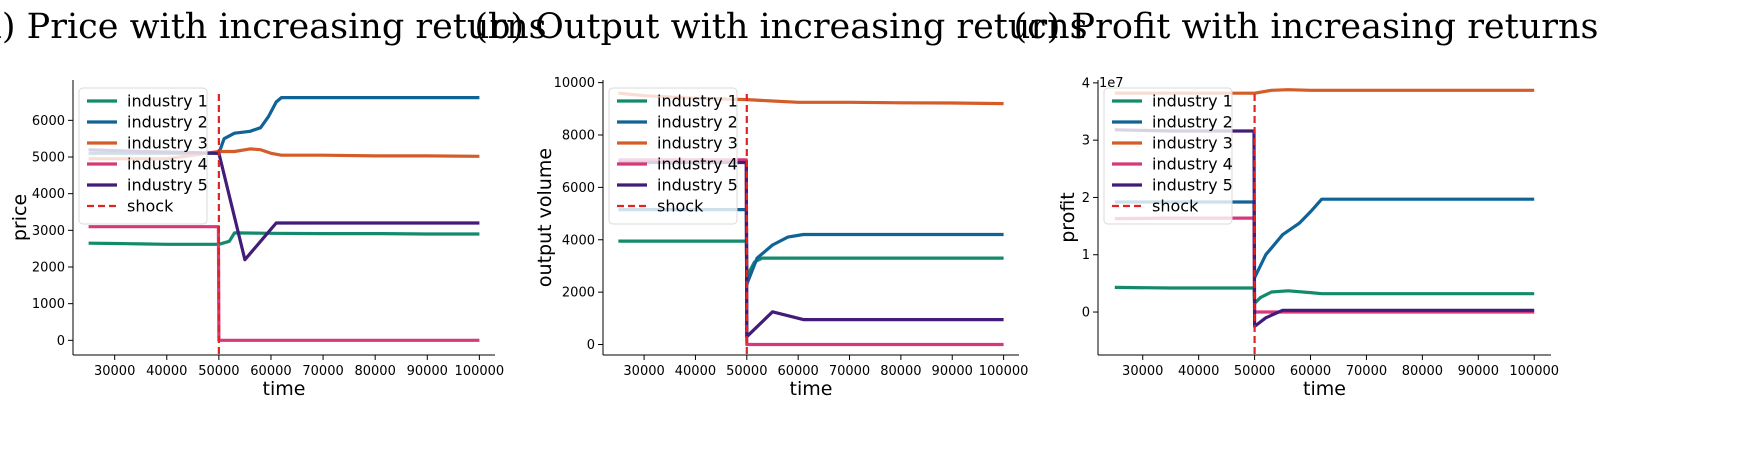 The height and width of the screenshot is (460, 1754). I want to click on y-tick-label: 10000, so click(574, 83).